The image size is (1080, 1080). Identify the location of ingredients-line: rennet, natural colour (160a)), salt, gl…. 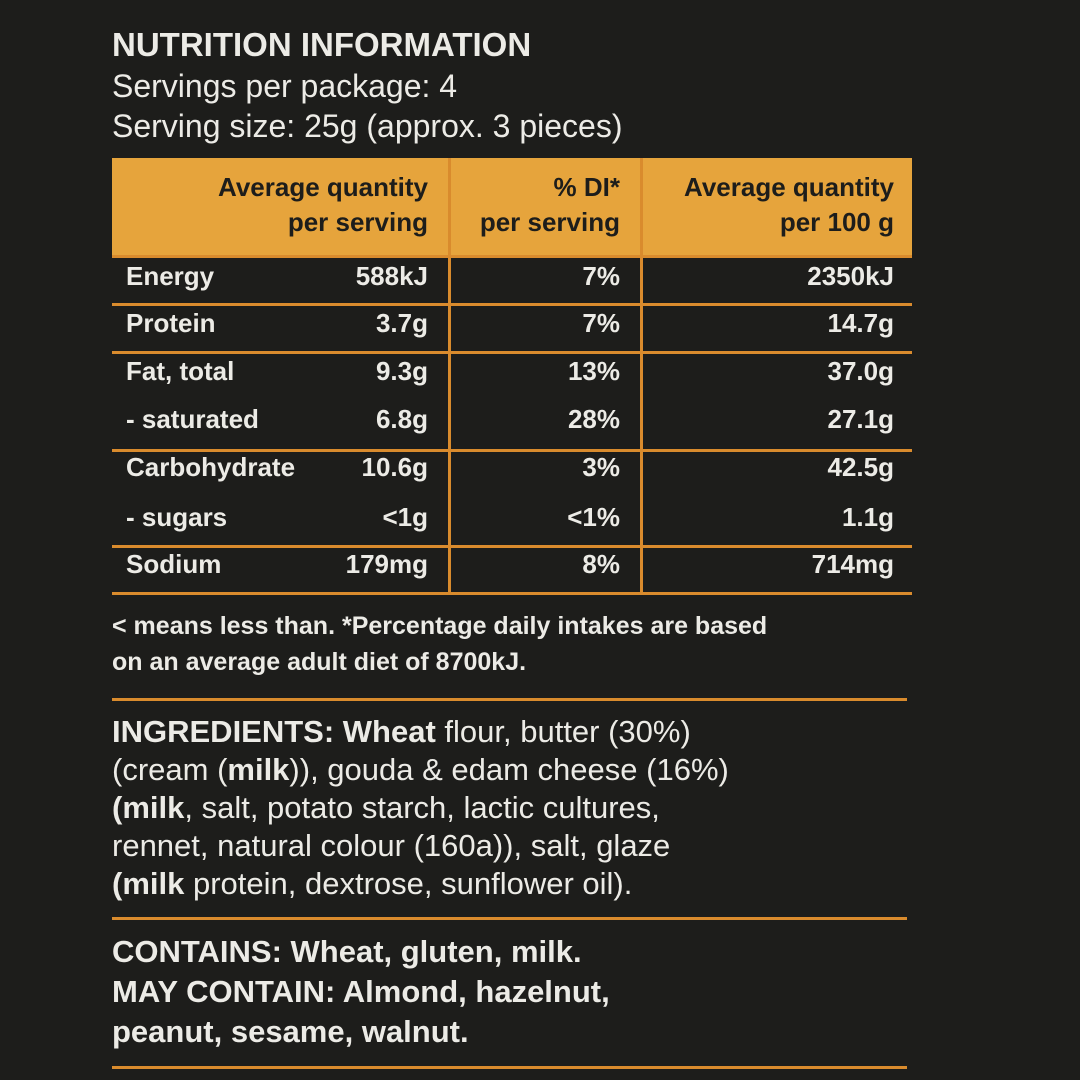
(391, 846).